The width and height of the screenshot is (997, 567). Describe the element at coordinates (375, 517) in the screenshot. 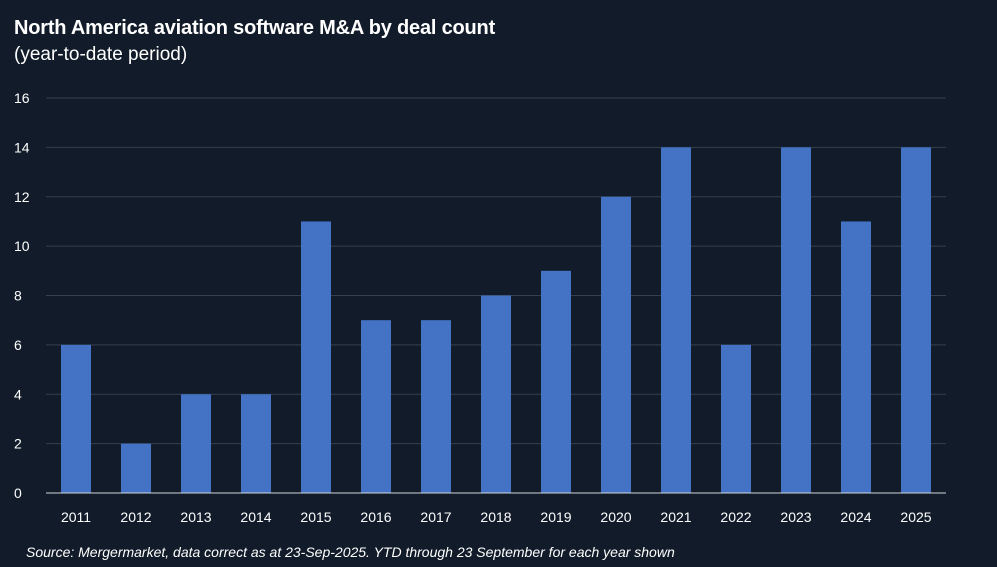

I see `x-tick-label: 2016` at that location.